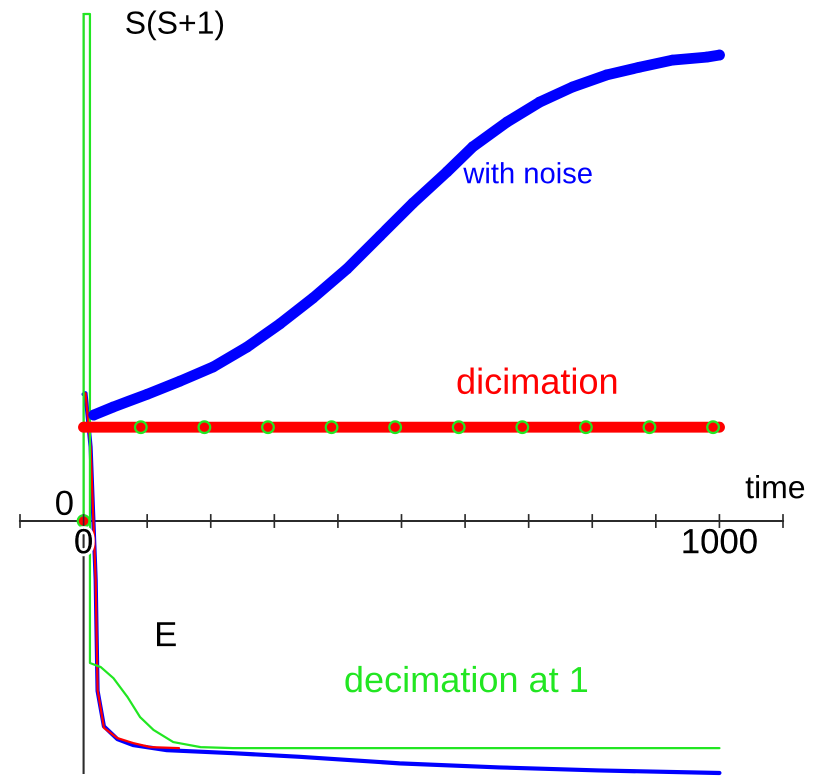 Image resolution: width=829 pixels, height=777 pixels. I want to click on series-label: dicimation, so click(537, 381).